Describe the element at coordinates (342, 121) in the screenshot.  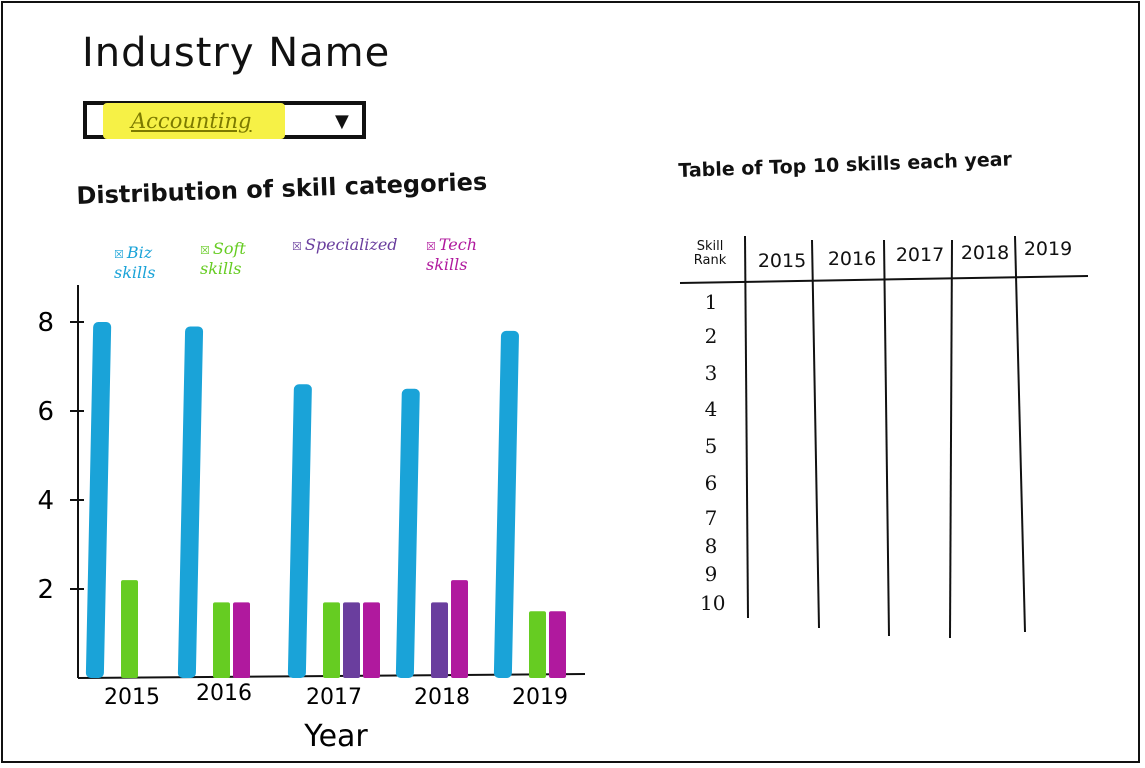
I see `chevron-down-icon: ▼` at that location.